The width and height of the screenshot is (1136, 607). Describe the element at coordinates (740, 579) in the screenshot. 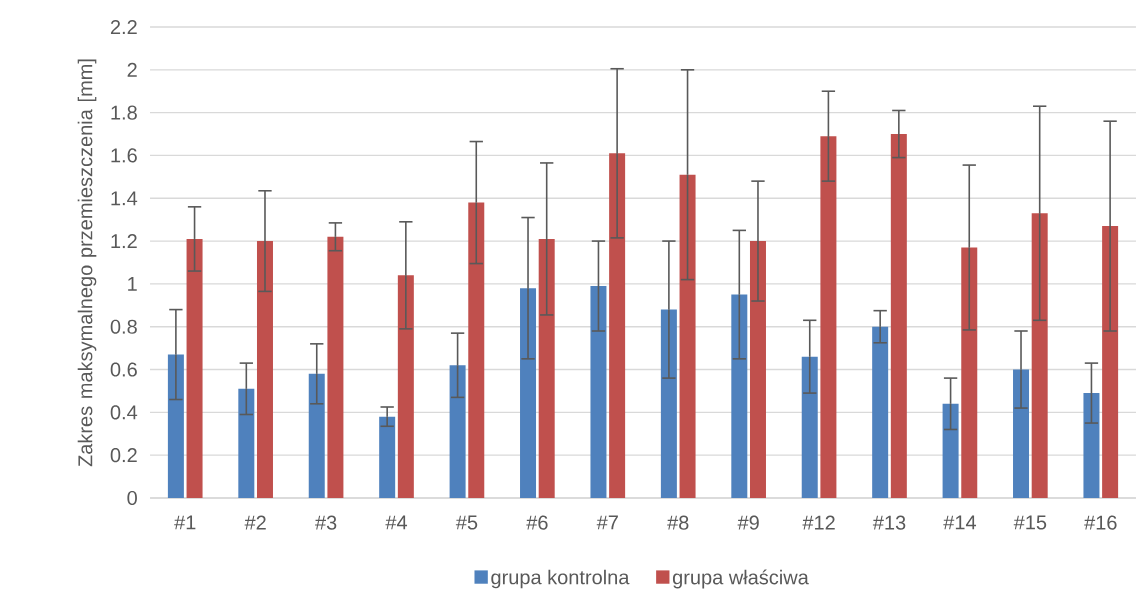

I see `legend-label: grupa właściwa` at that location.